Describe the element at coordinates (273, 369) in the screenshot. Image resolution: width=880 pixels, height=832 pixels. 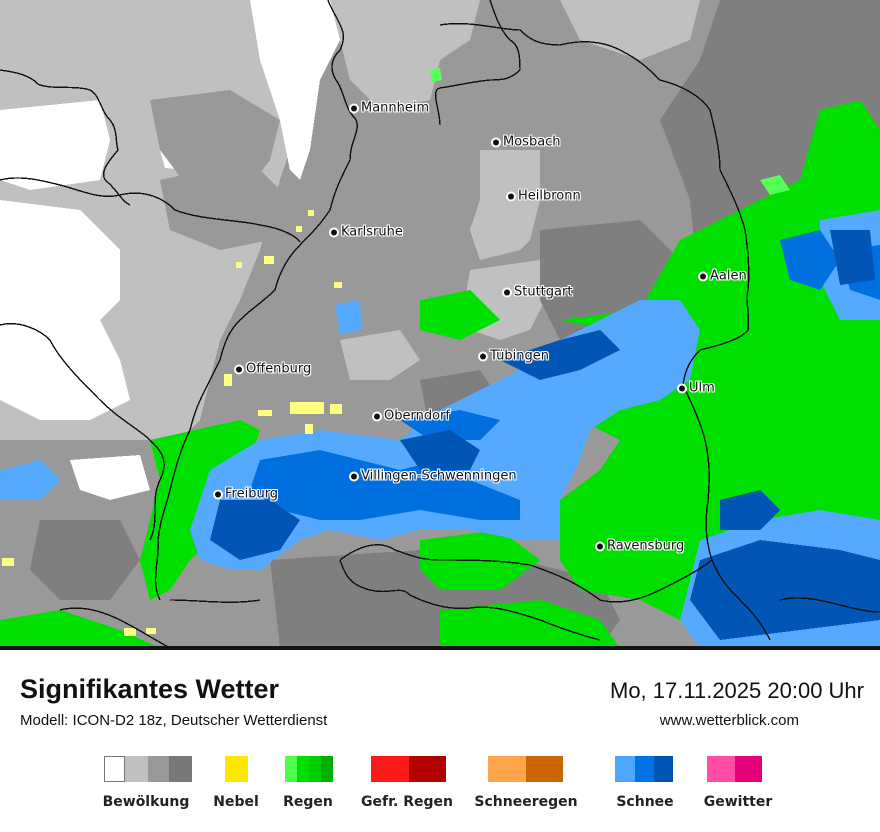
I see `city-label-offenburg: Offenburg` at that location.